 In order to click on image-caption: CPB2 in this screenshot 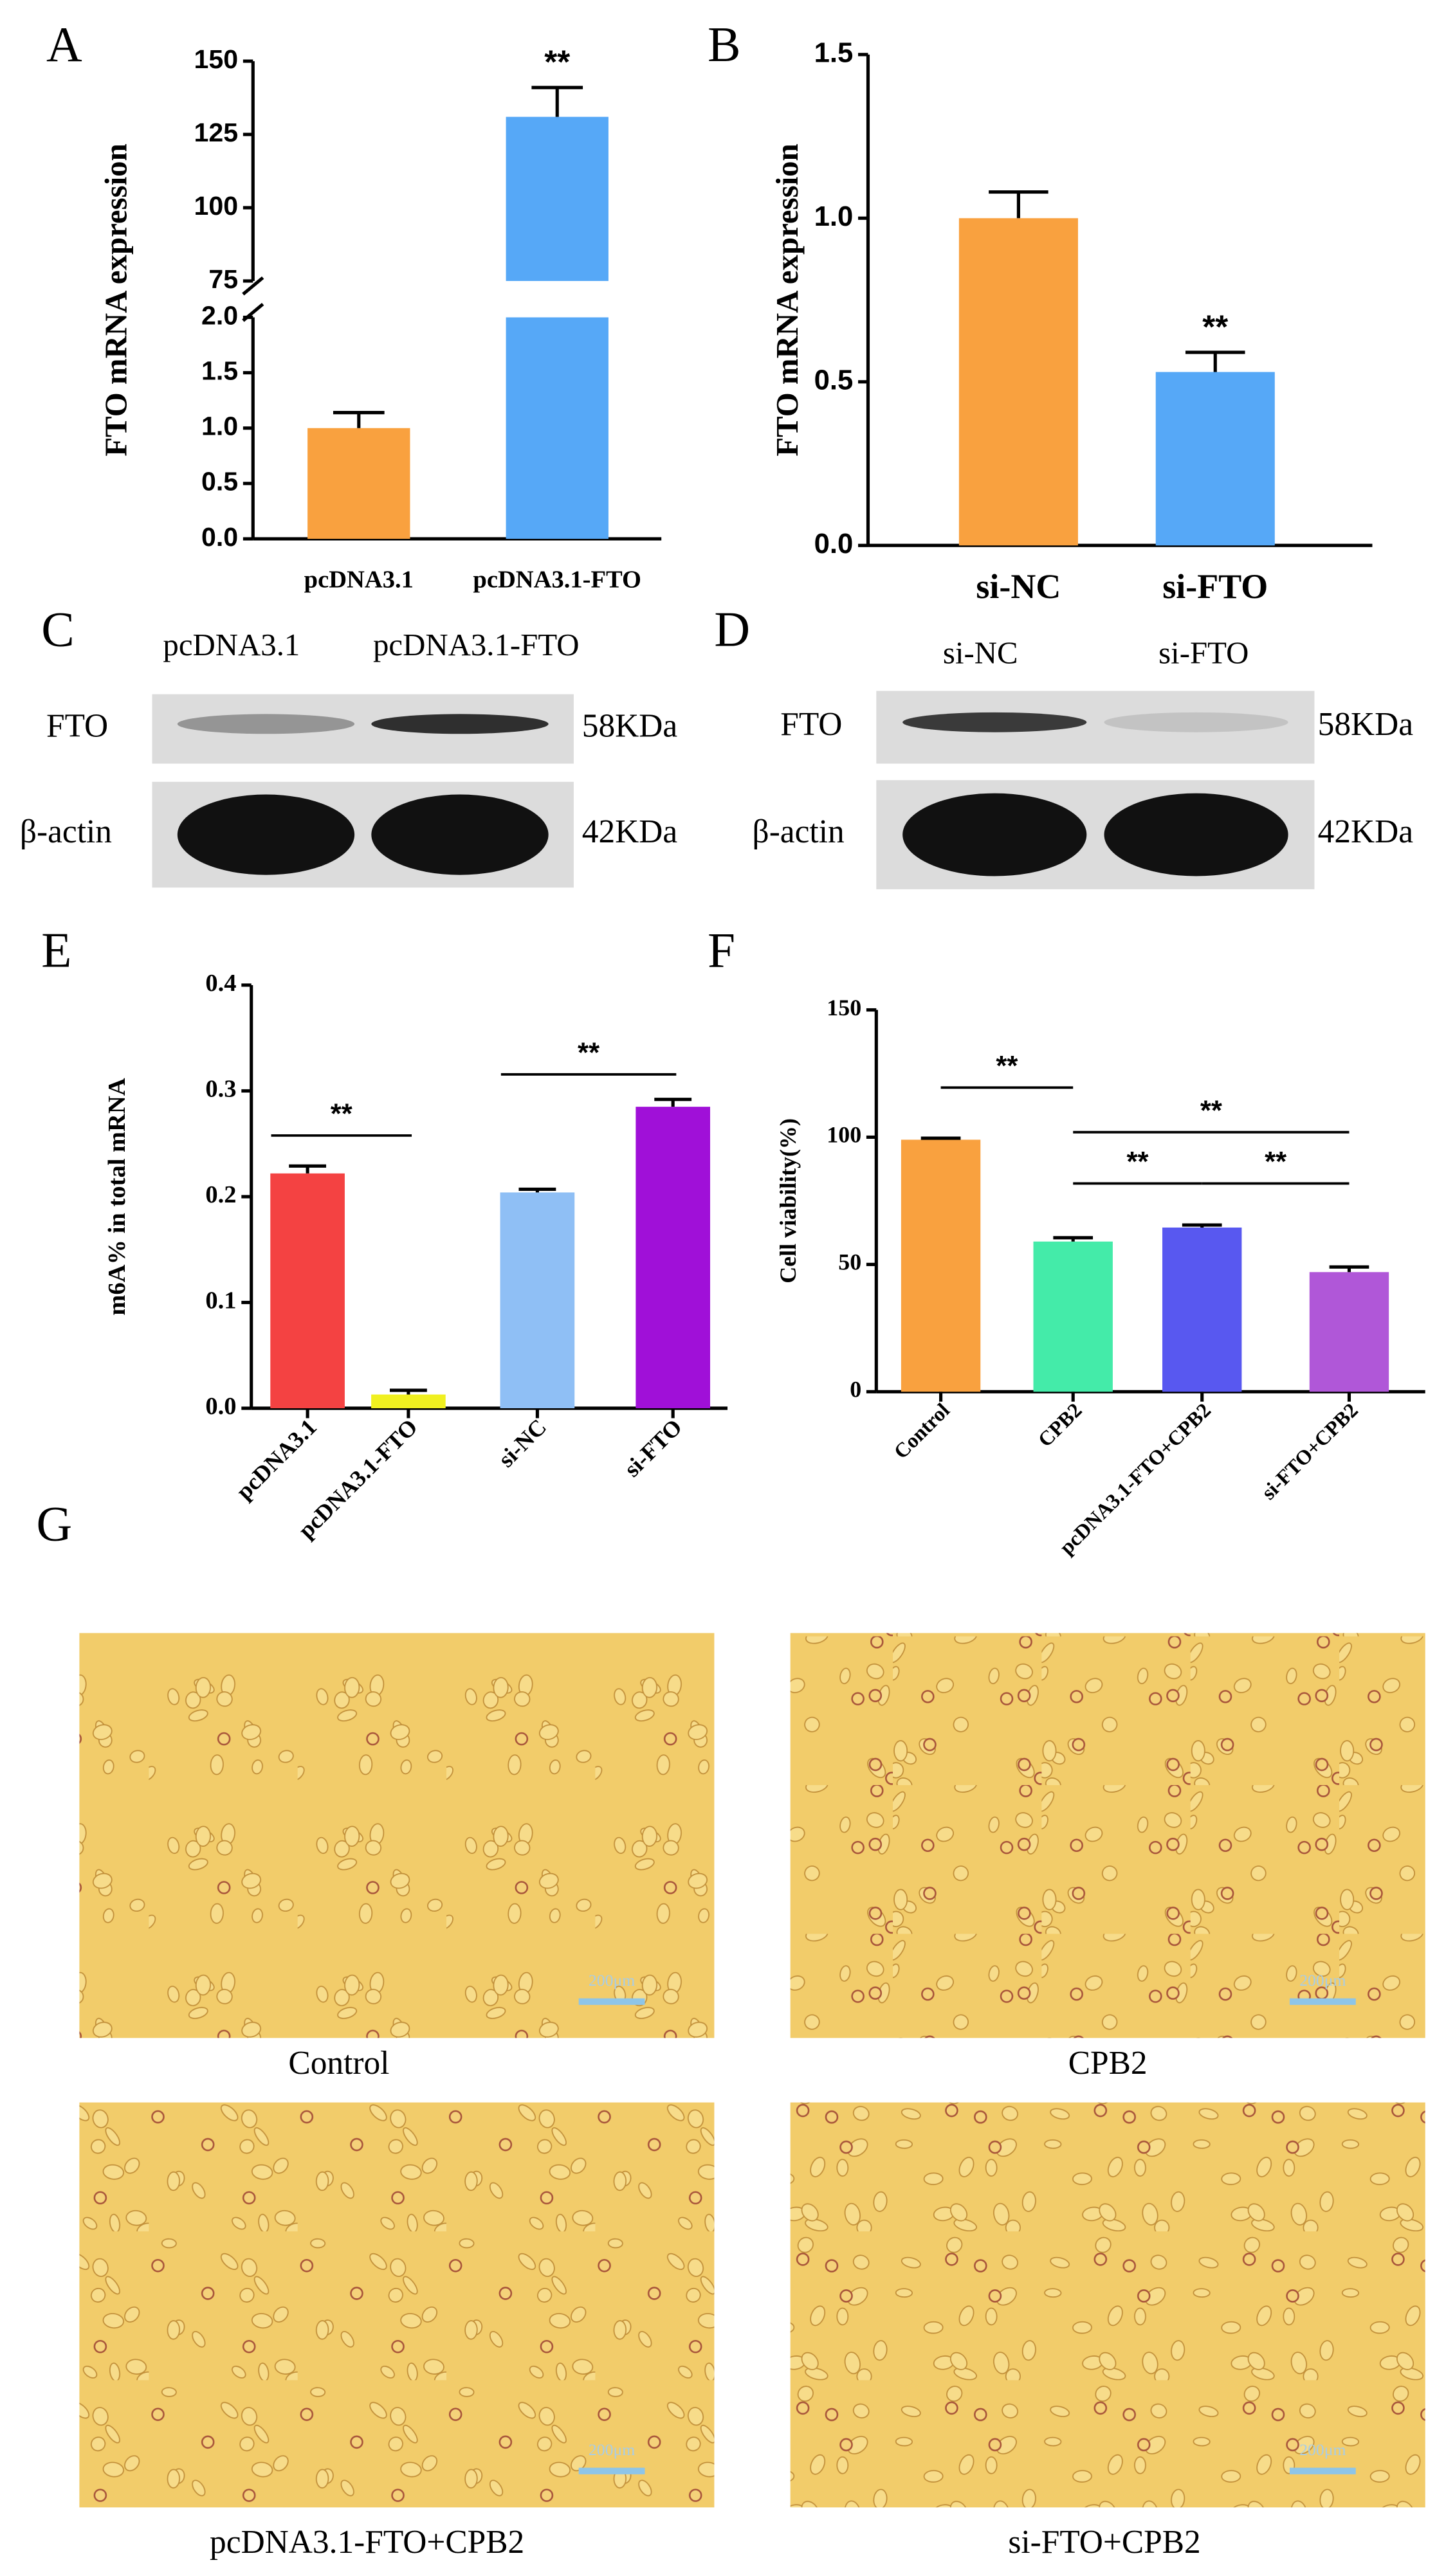, I will do `click(1108, 2063)`.